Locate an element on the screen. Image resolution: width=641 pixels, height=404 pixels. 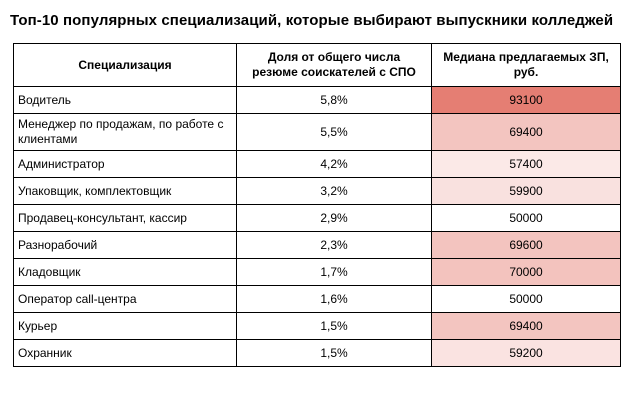
table-row: Администратор 4,2% 57400 is located at coordinates (317, 164).